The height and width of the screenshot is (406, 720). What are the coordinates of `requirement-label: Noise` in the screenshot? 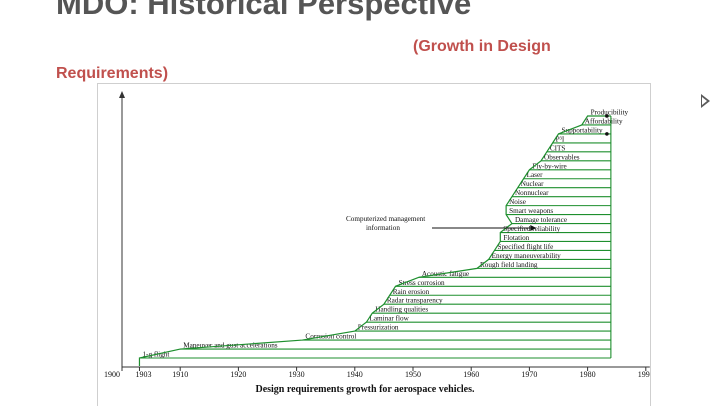 It's located at (517, 202).